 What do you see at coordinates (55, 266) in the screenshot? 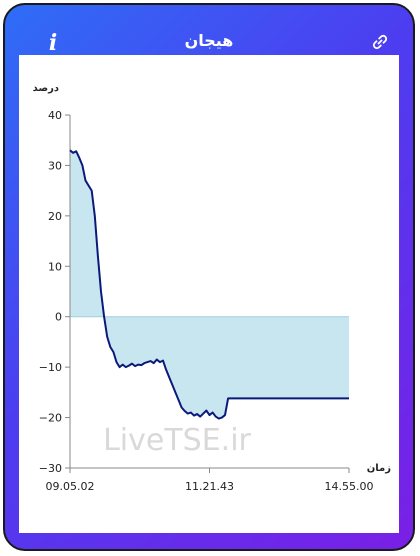
I see `y-tick-label: 10` at bounding box center [55, 266].